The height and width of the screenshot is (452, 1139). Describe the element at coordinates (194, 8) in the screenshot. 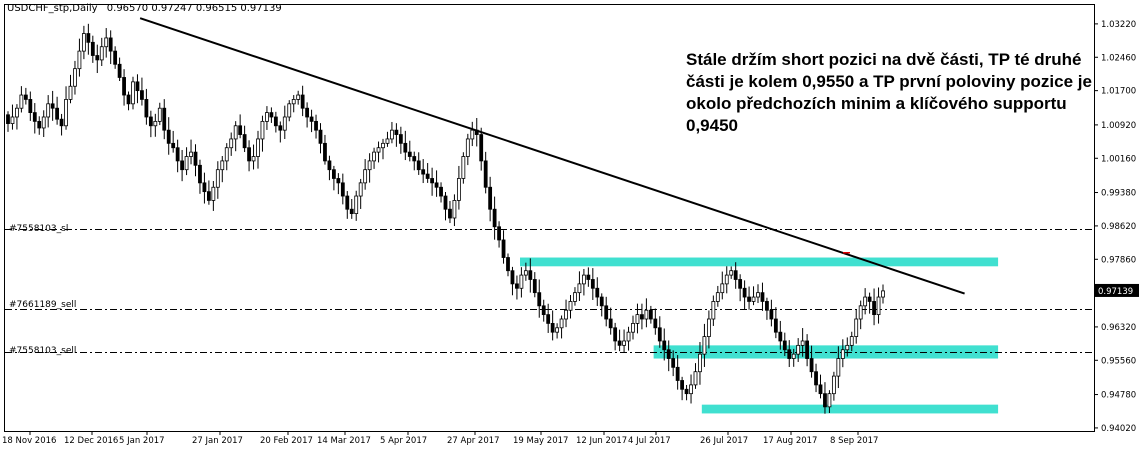

I see `ohlc-values: 0.96570 0.97247 0.96515 0.97139` at that location.